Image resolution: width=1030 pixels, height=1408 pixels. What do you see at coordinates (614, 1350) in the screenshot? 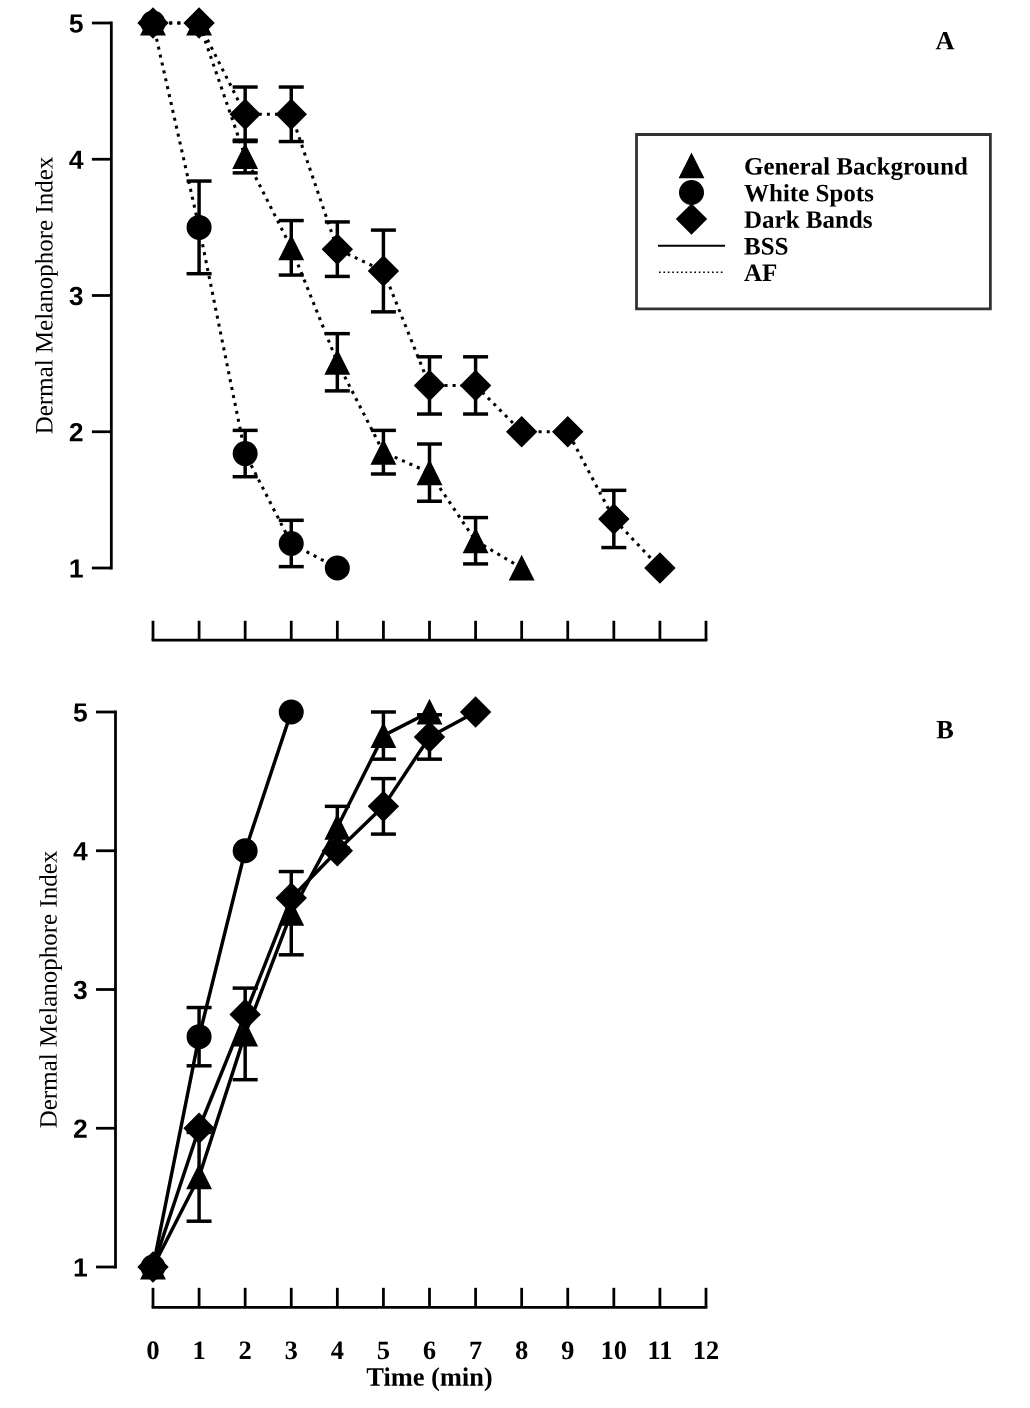
I see `x-tick-label: 10` at bounding box center [614, 1350].